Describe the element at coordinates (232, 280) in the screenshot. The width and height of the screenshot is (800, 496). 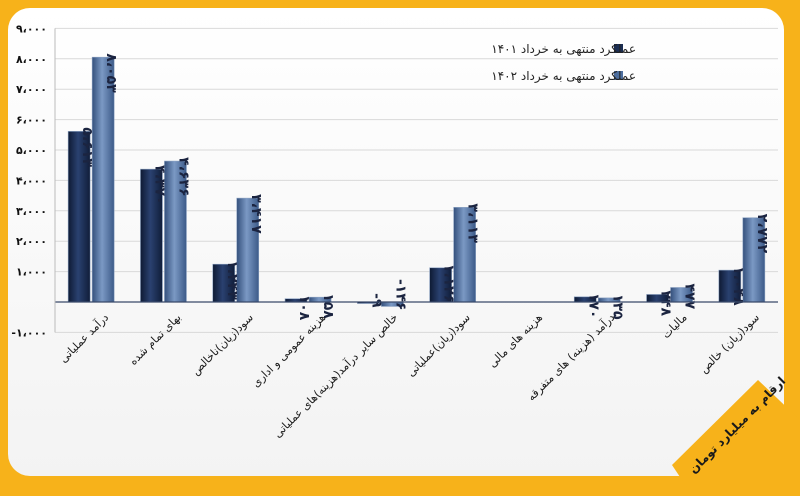
I see `data-label: ۱،۲۴۳` at that location.